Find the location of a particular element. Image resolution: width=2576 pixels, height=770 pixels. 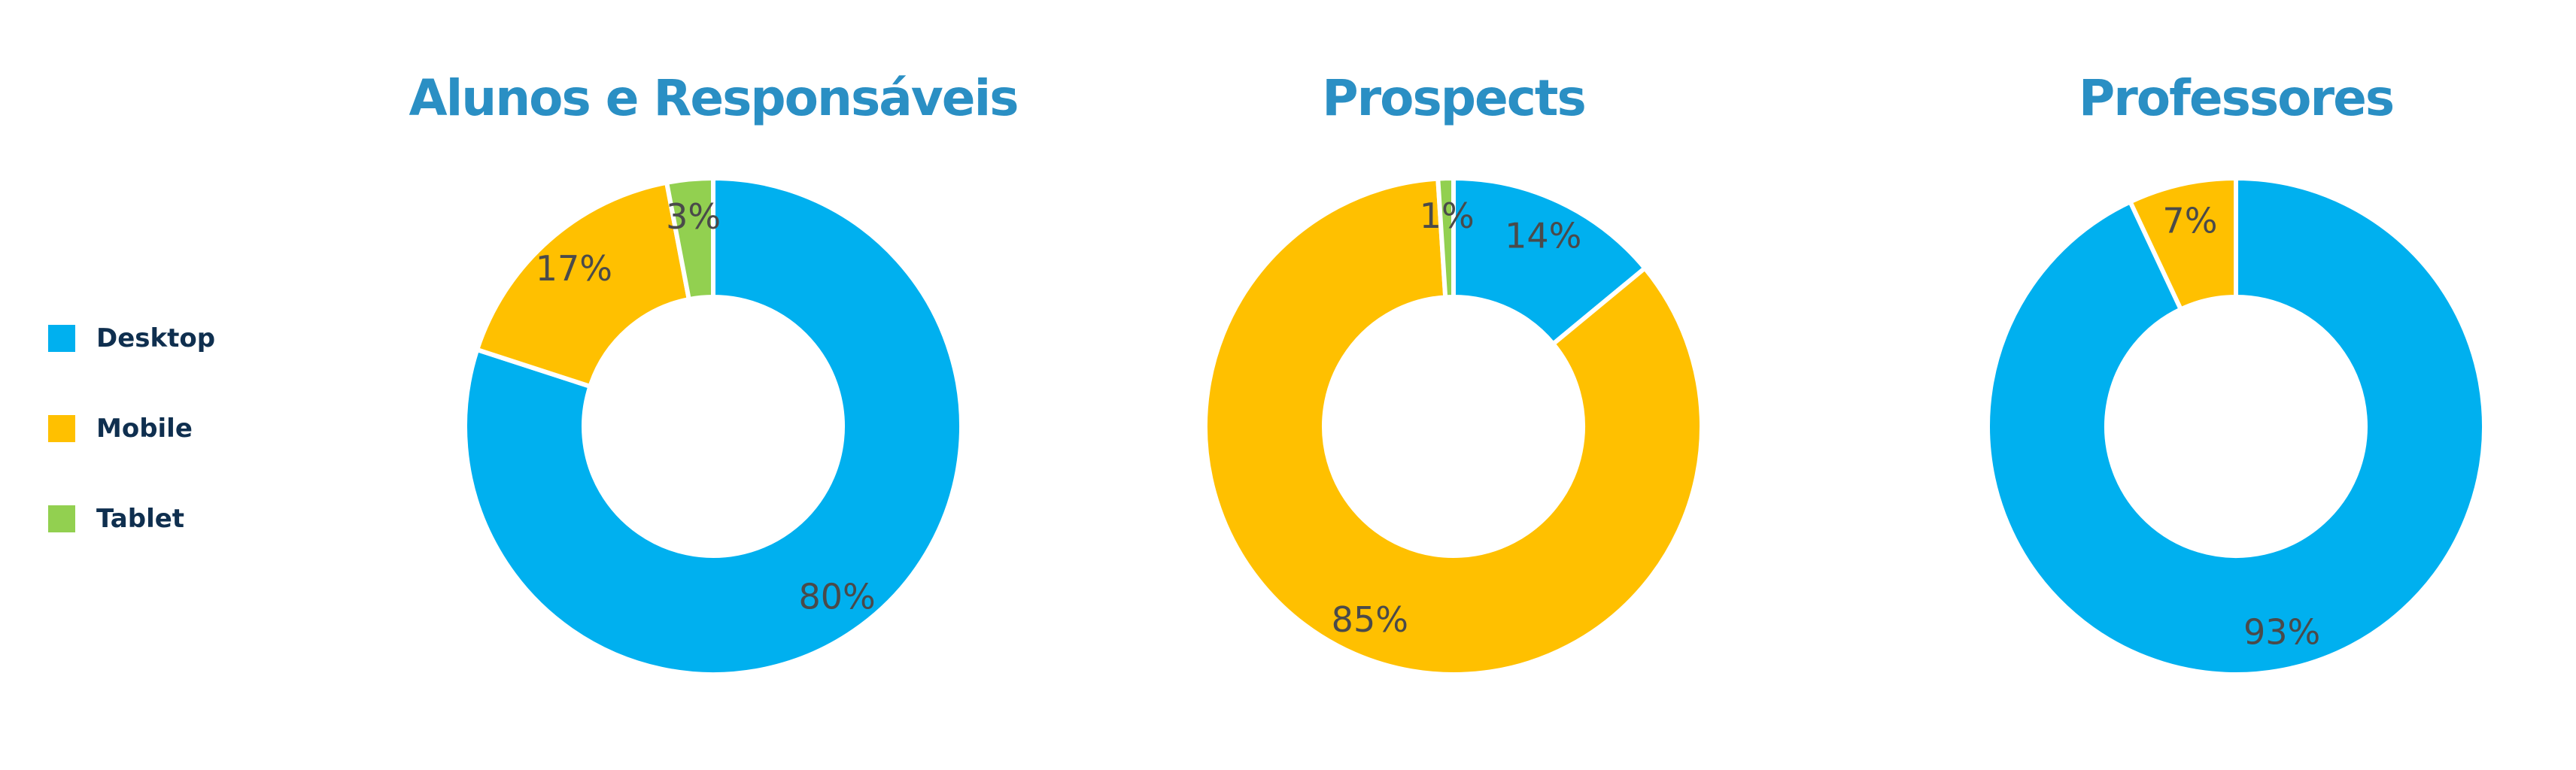

legend-item-mobile: Mobile is located at coordinates (131, 428).